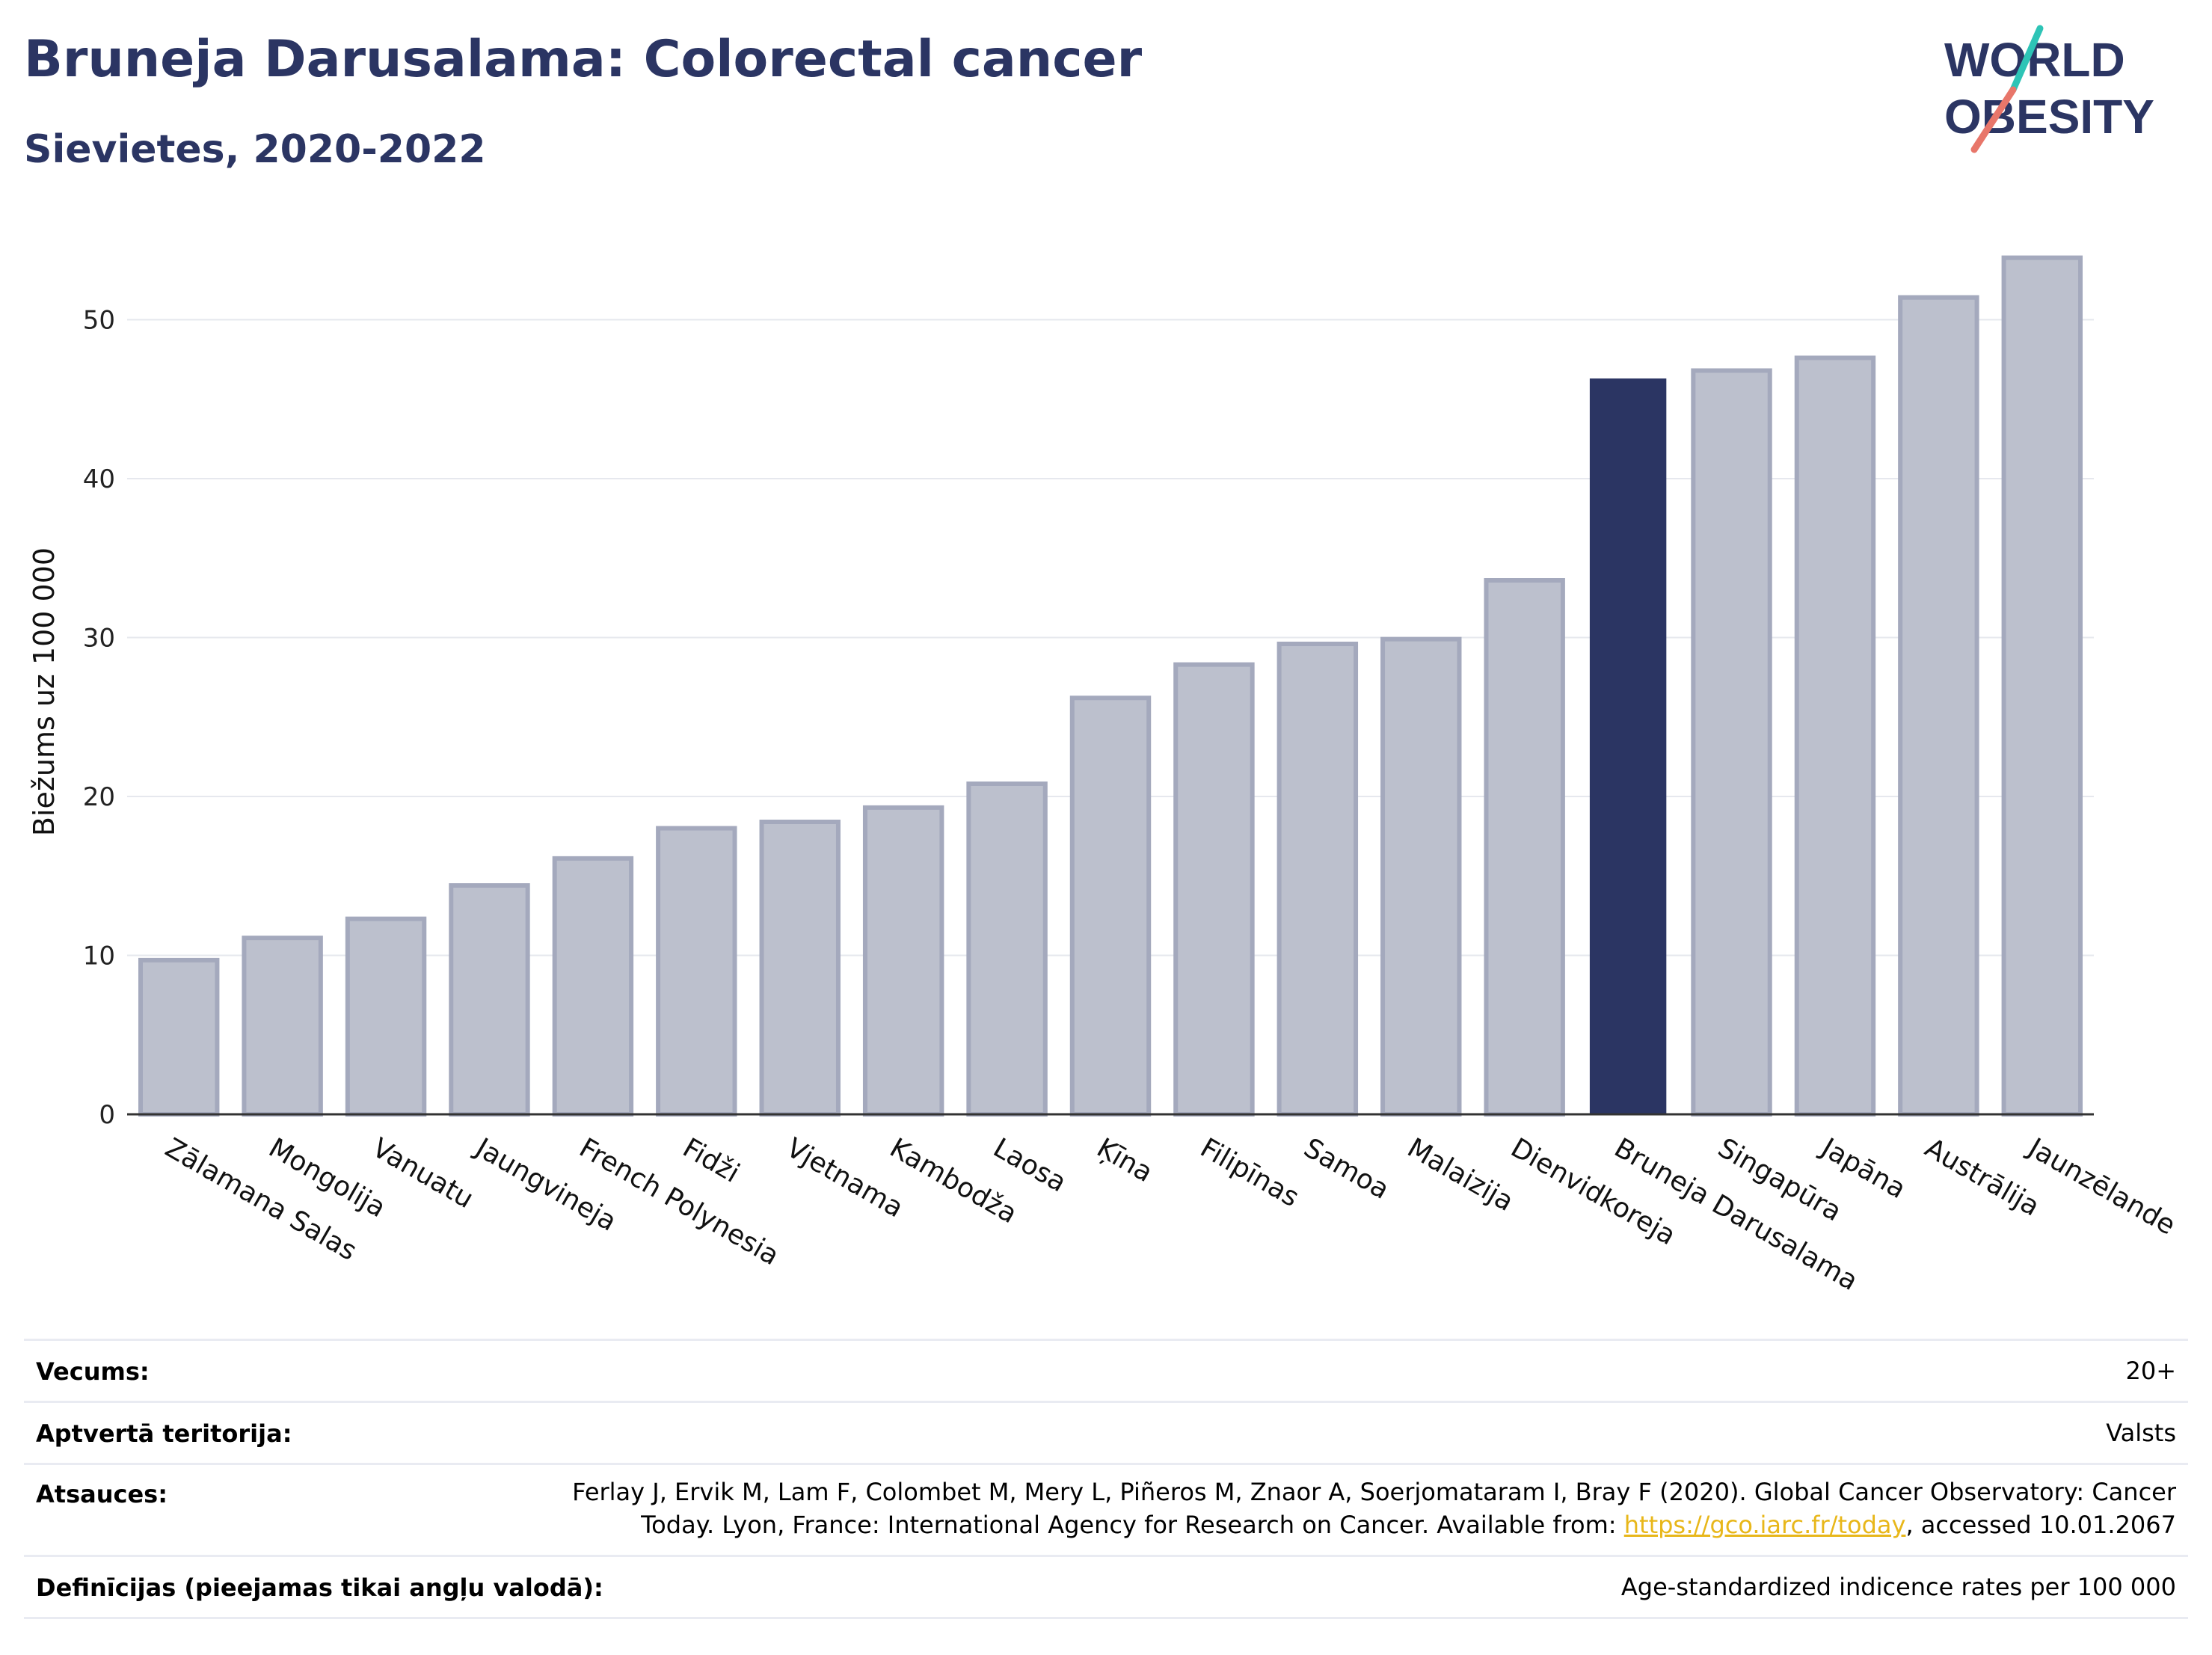  What do you see at coordinates (99, 956) in the screenshot?
I see `y-tick-label: 10` at bounding box center [99, 956].